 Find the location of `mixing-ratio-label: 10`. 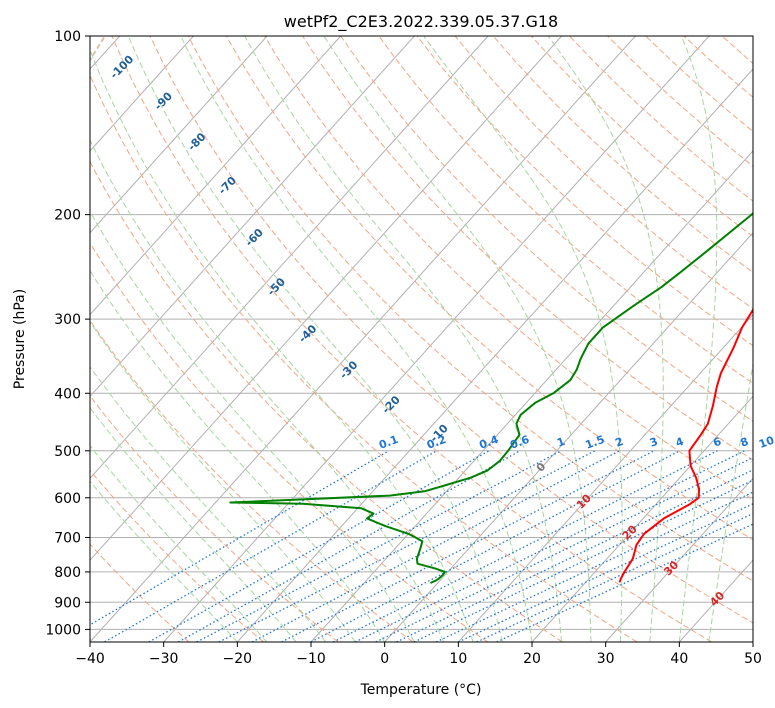

mixing-ratio-label: 10 is located at coordinates (766, 442).